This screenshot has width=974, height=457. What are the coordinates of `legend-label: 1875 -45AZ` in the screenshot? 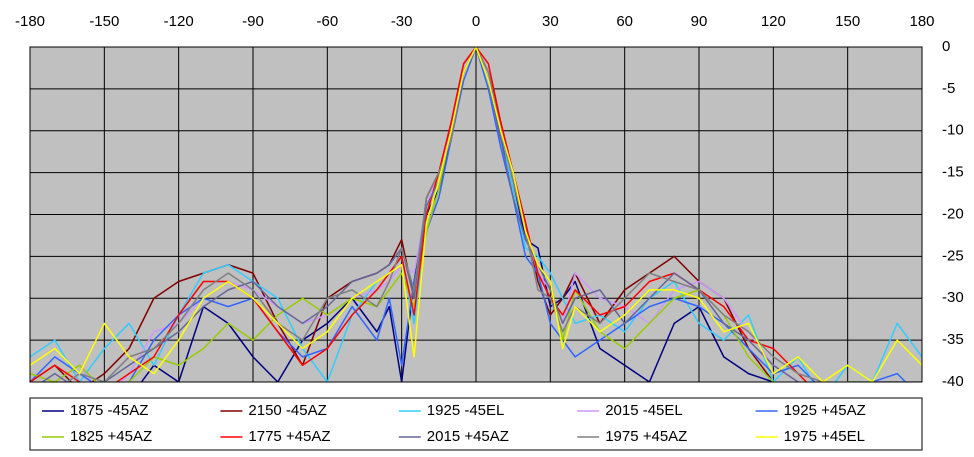 It's located at (109, 410).